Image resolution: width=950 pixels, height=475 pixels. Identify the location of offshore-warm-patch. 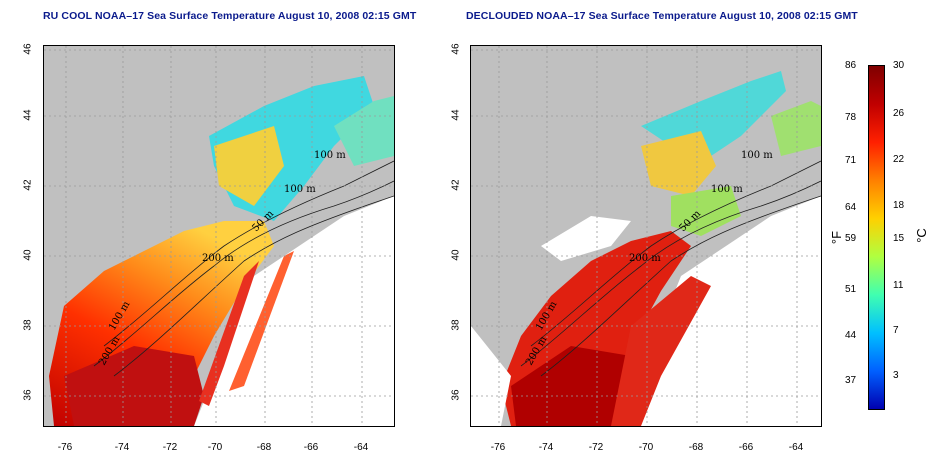
(661, 351).